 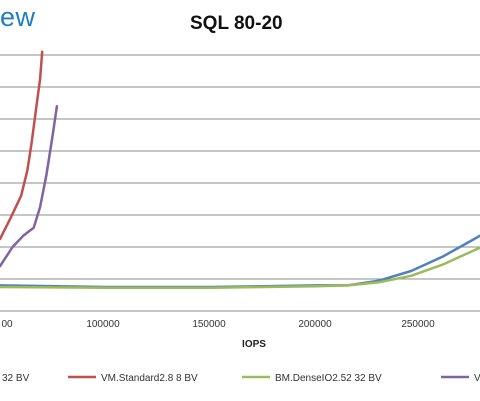 What do you see at coordinates (236, 23) in the screenshot?
I see `chart-title: SQL 80-20` at bounding box center [236, 23].